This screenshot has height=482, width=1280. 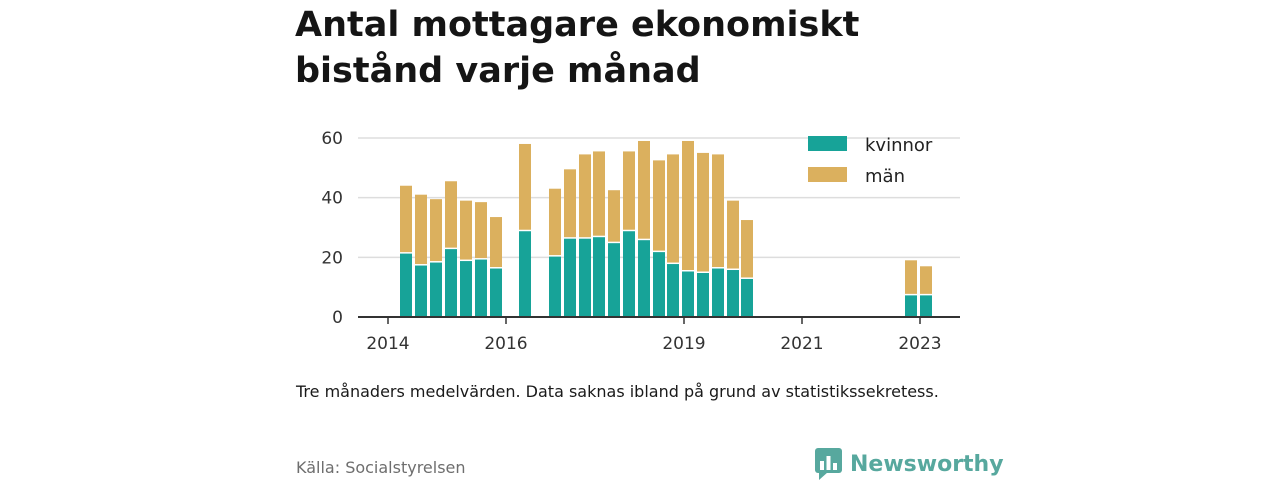 What do you see at coordinates (387, 344) in the screenshot?
I see `x-tick-label: 2014` at bounding box center [387, 344].